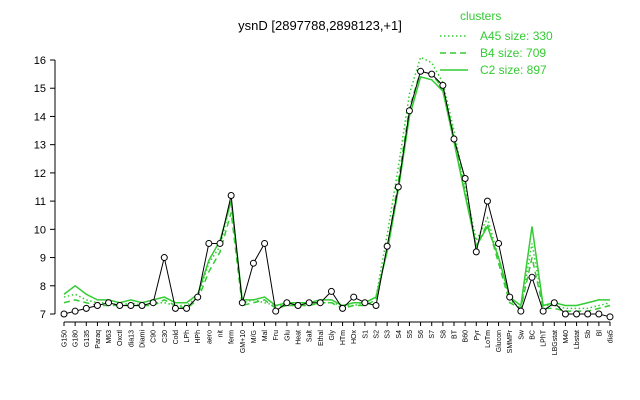 This screenshot has height=400, width=640. What do you see at coordinates (232, 337) in the screenshot?
I see `x-tick-label: ferm` at bounding box center [232, 337].